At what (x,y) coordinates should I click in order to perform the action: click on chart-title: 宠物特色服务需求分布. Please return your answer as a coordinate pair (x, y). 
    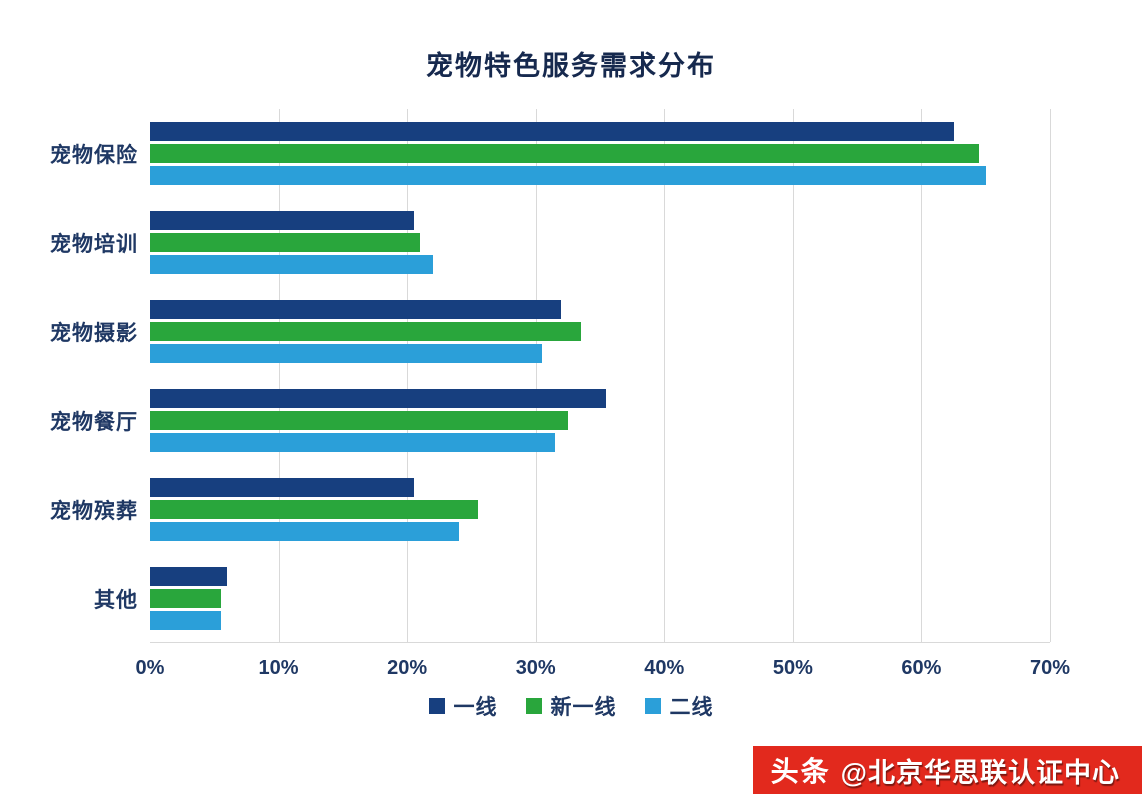
    Looking at the image, I should click on (571, 66).